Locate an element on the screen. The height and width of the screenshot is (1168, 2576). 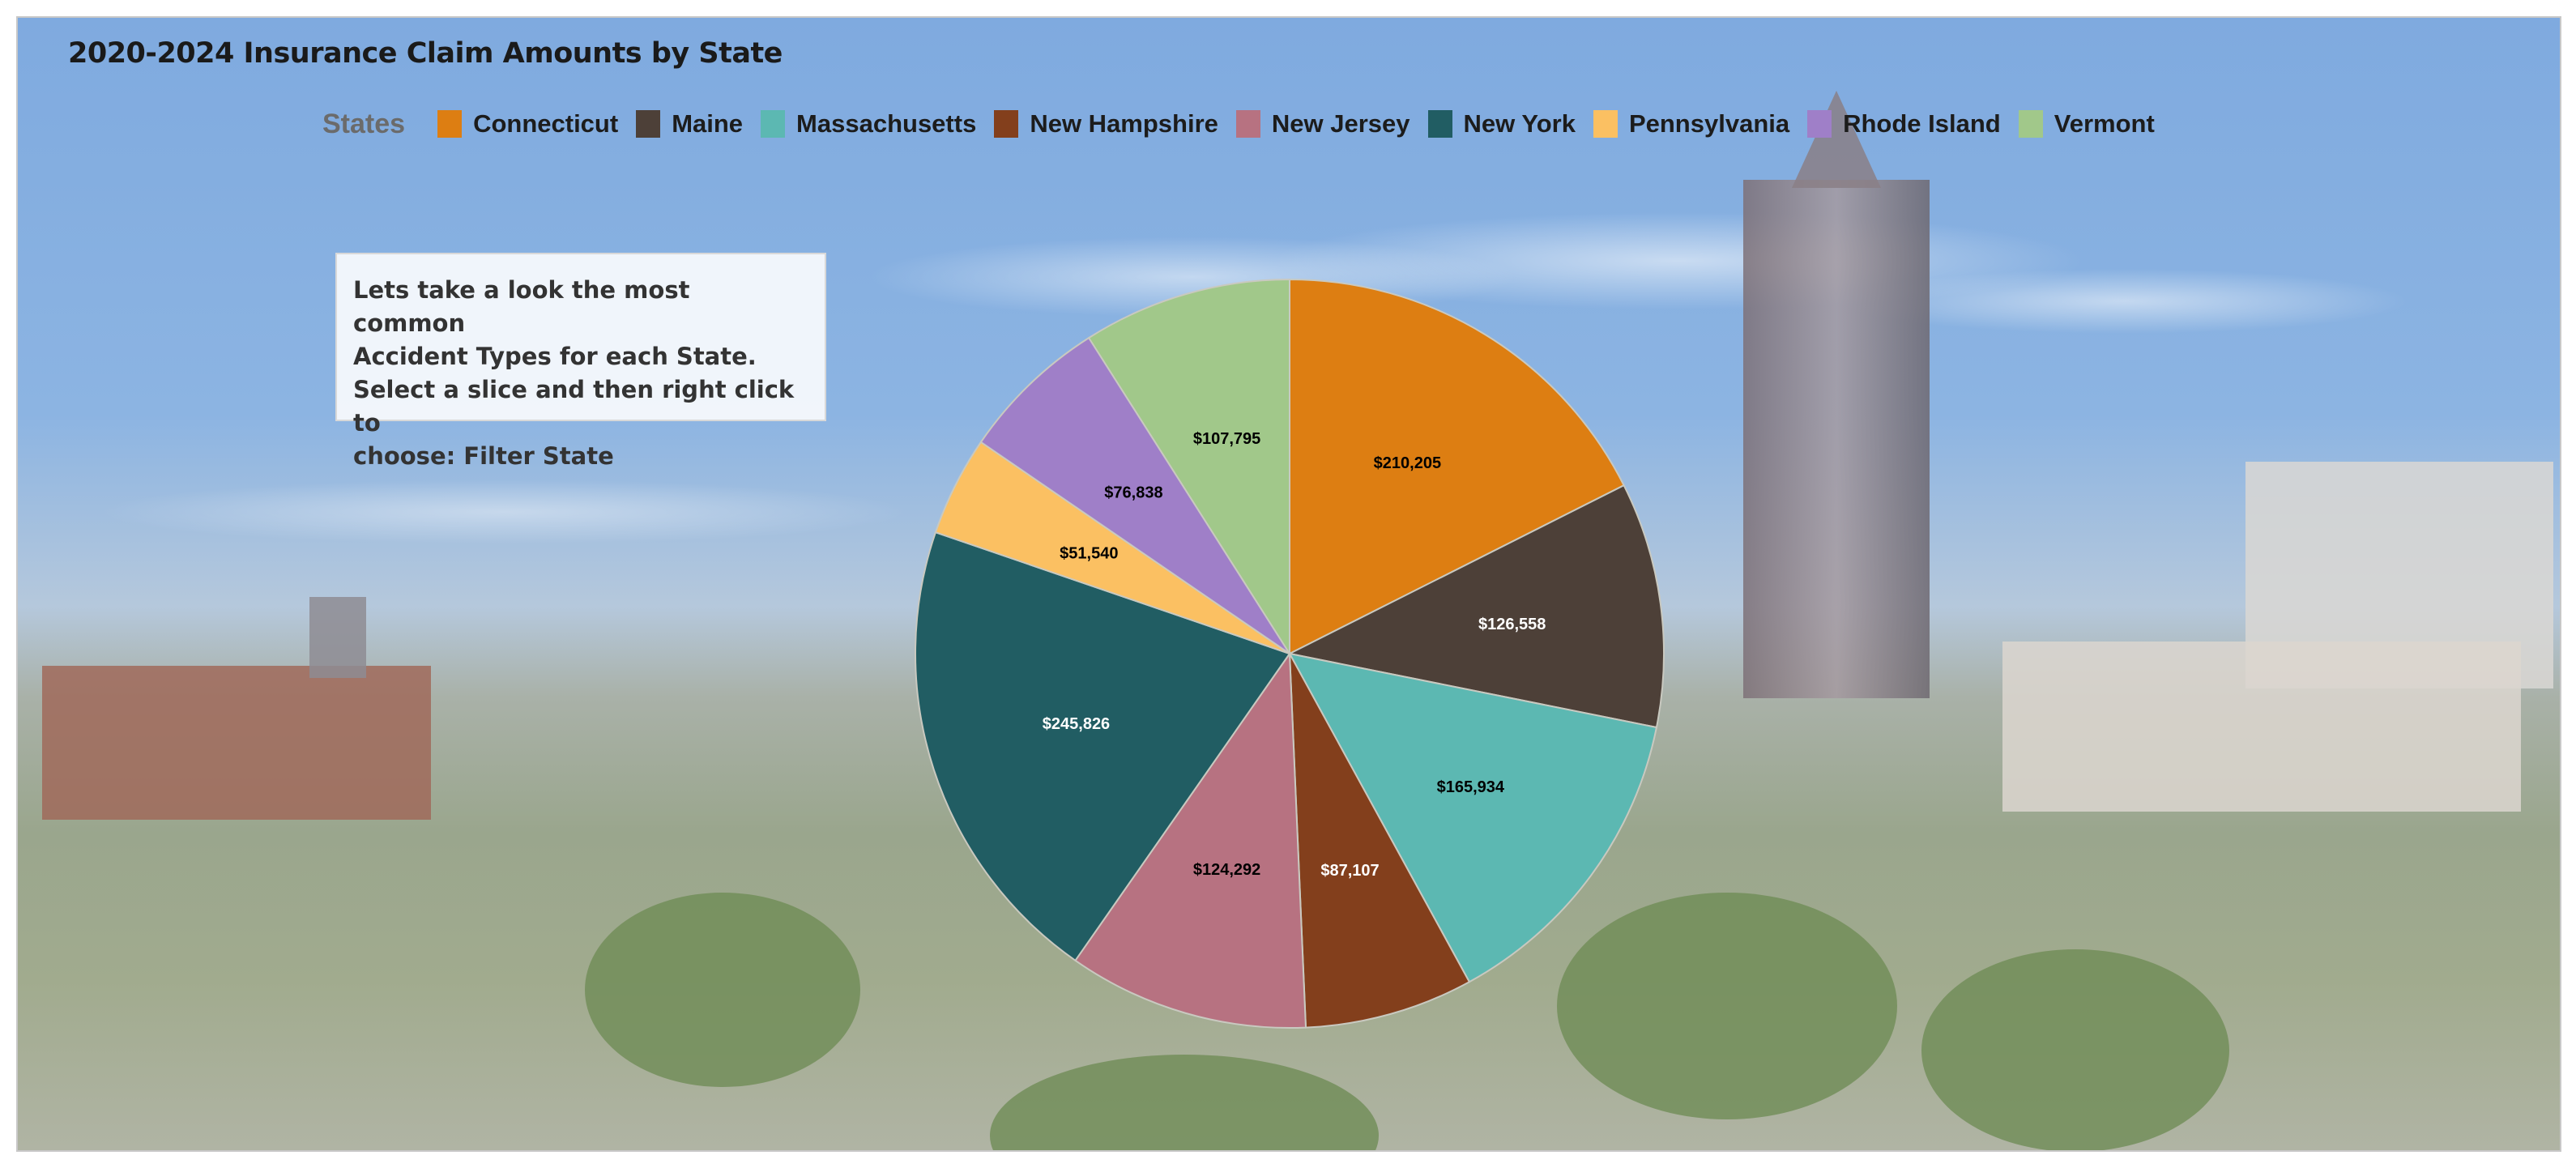
legend-item-rhode-island: Rhode Island is located at coordinates (1904, 124).